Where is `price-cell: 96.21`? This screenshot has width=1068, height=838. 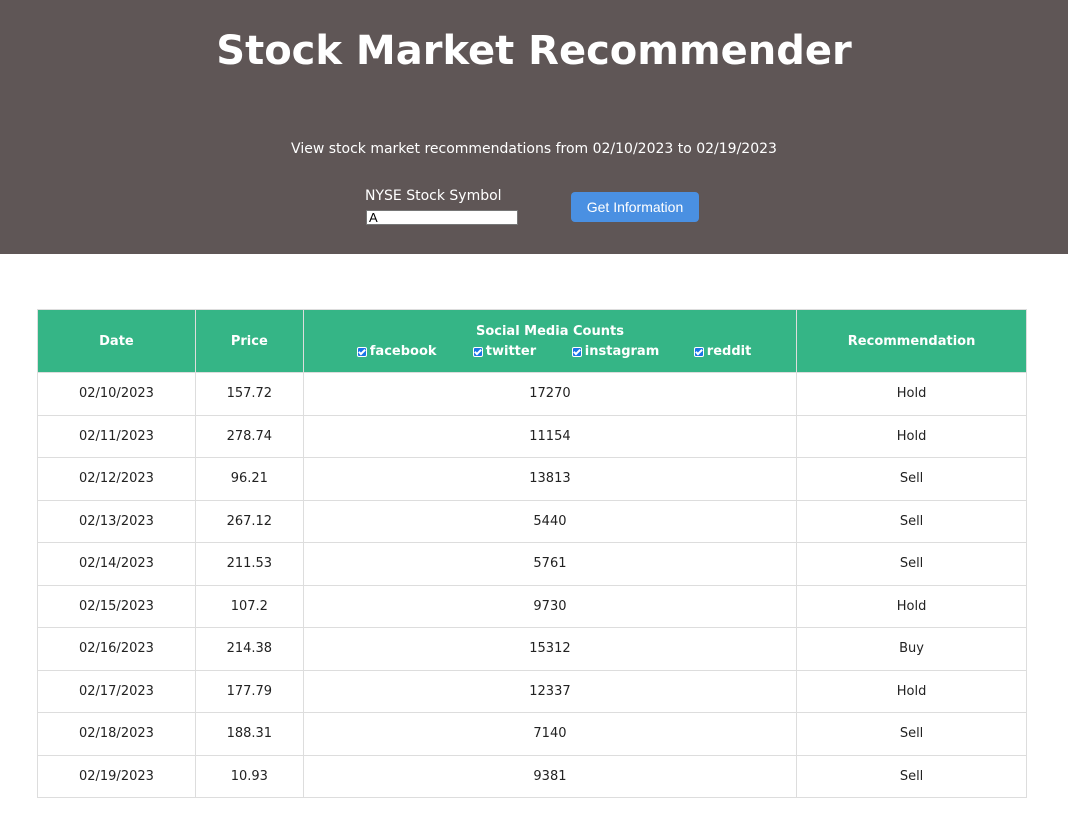
price-cell: 96.21 is located at coordinates (249, 479).